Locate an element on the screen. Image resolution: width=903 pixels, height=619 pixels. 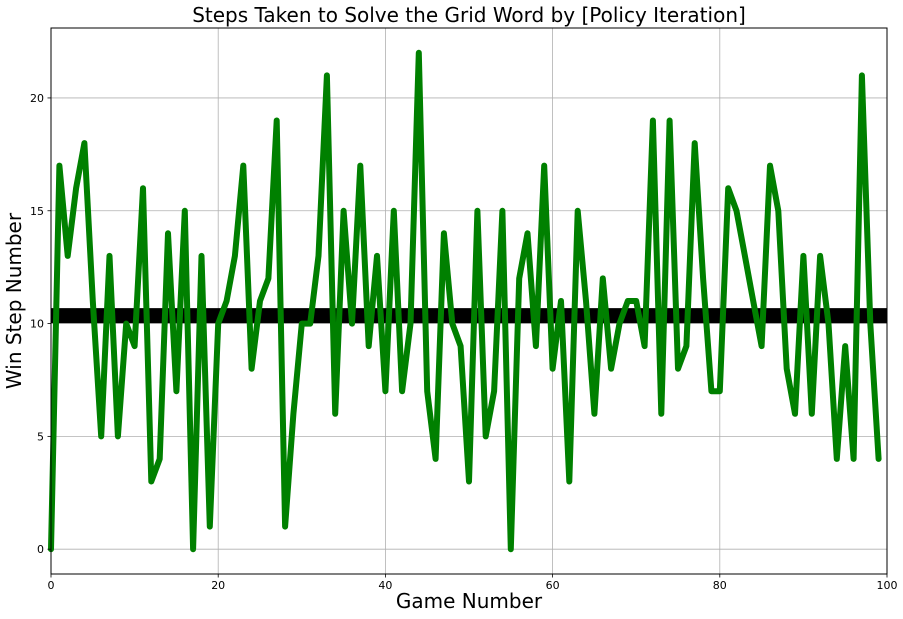
y-axis-ticks: 0 5 10 15 20 is located at coordinates (40, 324).